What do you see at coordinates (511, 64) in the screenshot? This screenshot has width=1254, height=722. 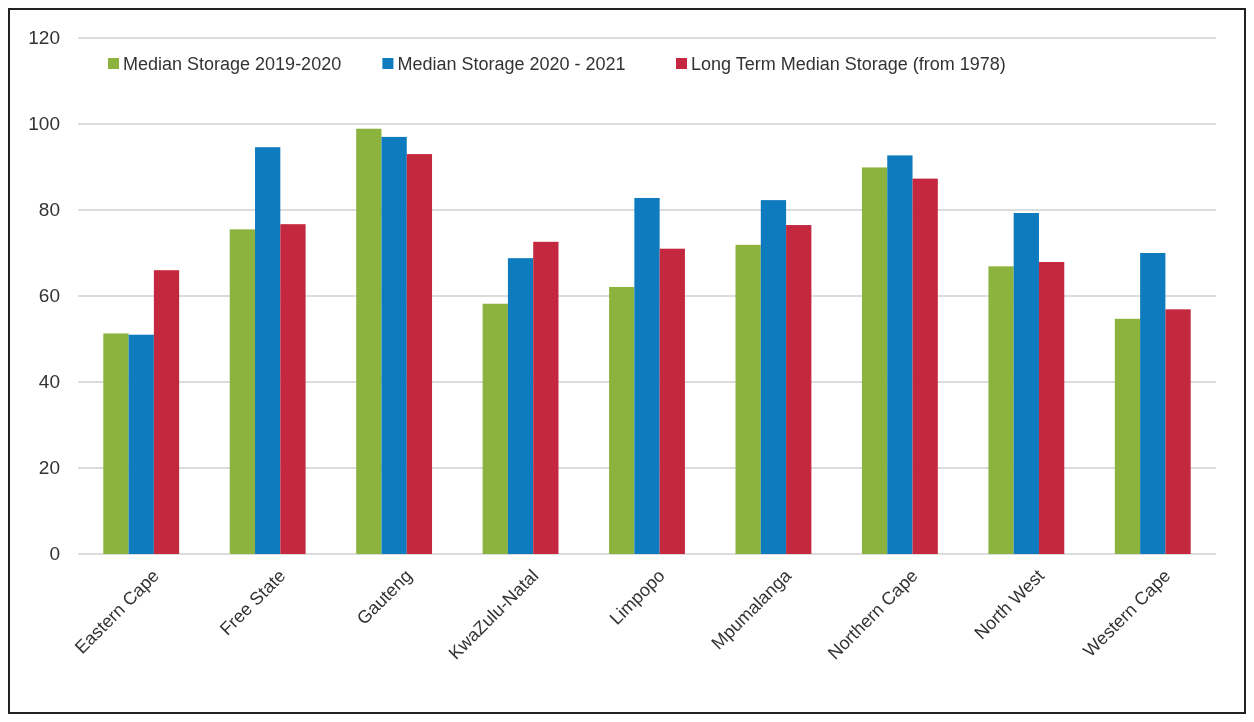 I see `legend-label: Median Storage 2020 - 2021` at bounding box center [511, 64].